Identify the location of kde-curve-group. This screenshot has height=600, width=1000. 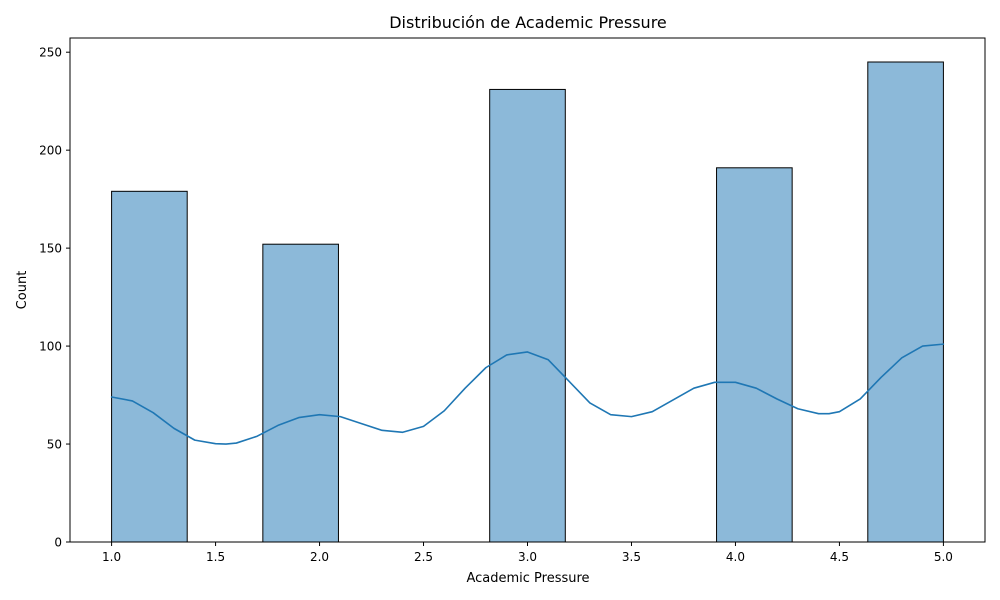
(527, 394).